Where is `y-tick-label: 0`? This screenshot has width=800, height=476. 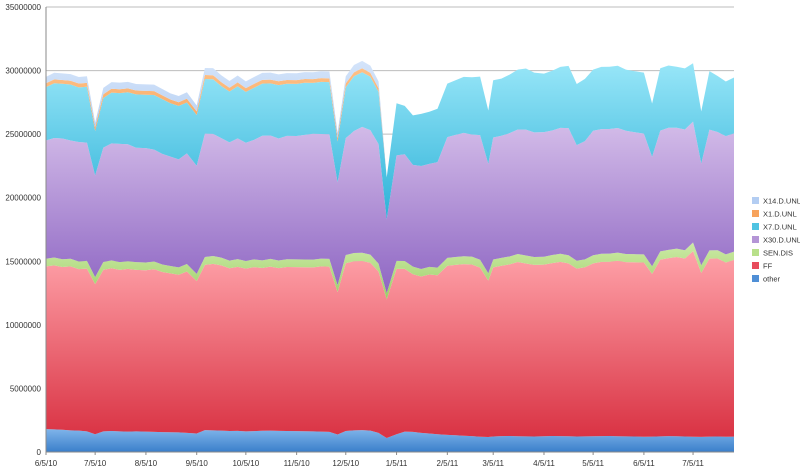
y-tick-label: 0 is located at coordinates (39, 452).